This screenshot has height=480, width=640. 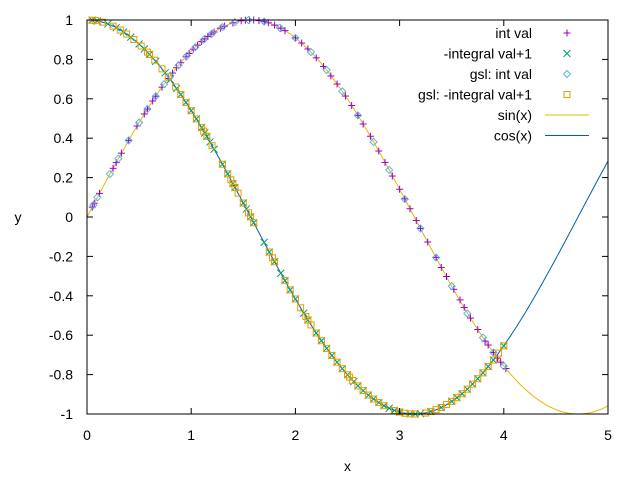 I want to click on y-tick-label: 0, so click(x=69, y=217).